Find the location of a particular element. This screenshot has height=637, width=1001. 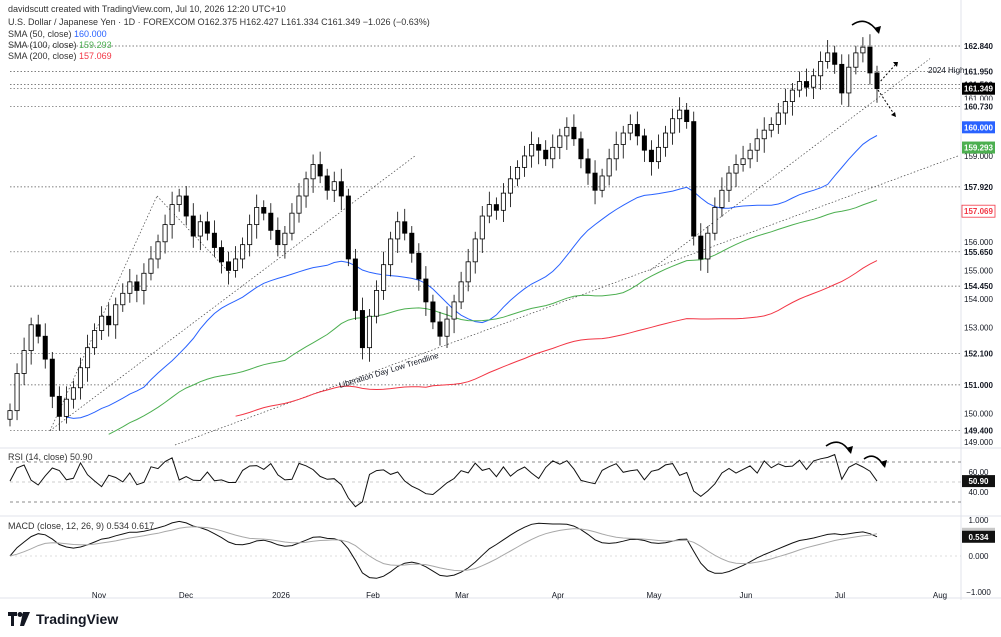

macd-legend: MACD (close, 12, 26, 9) 0.534 0.617 is located at coordinates (81, 526).